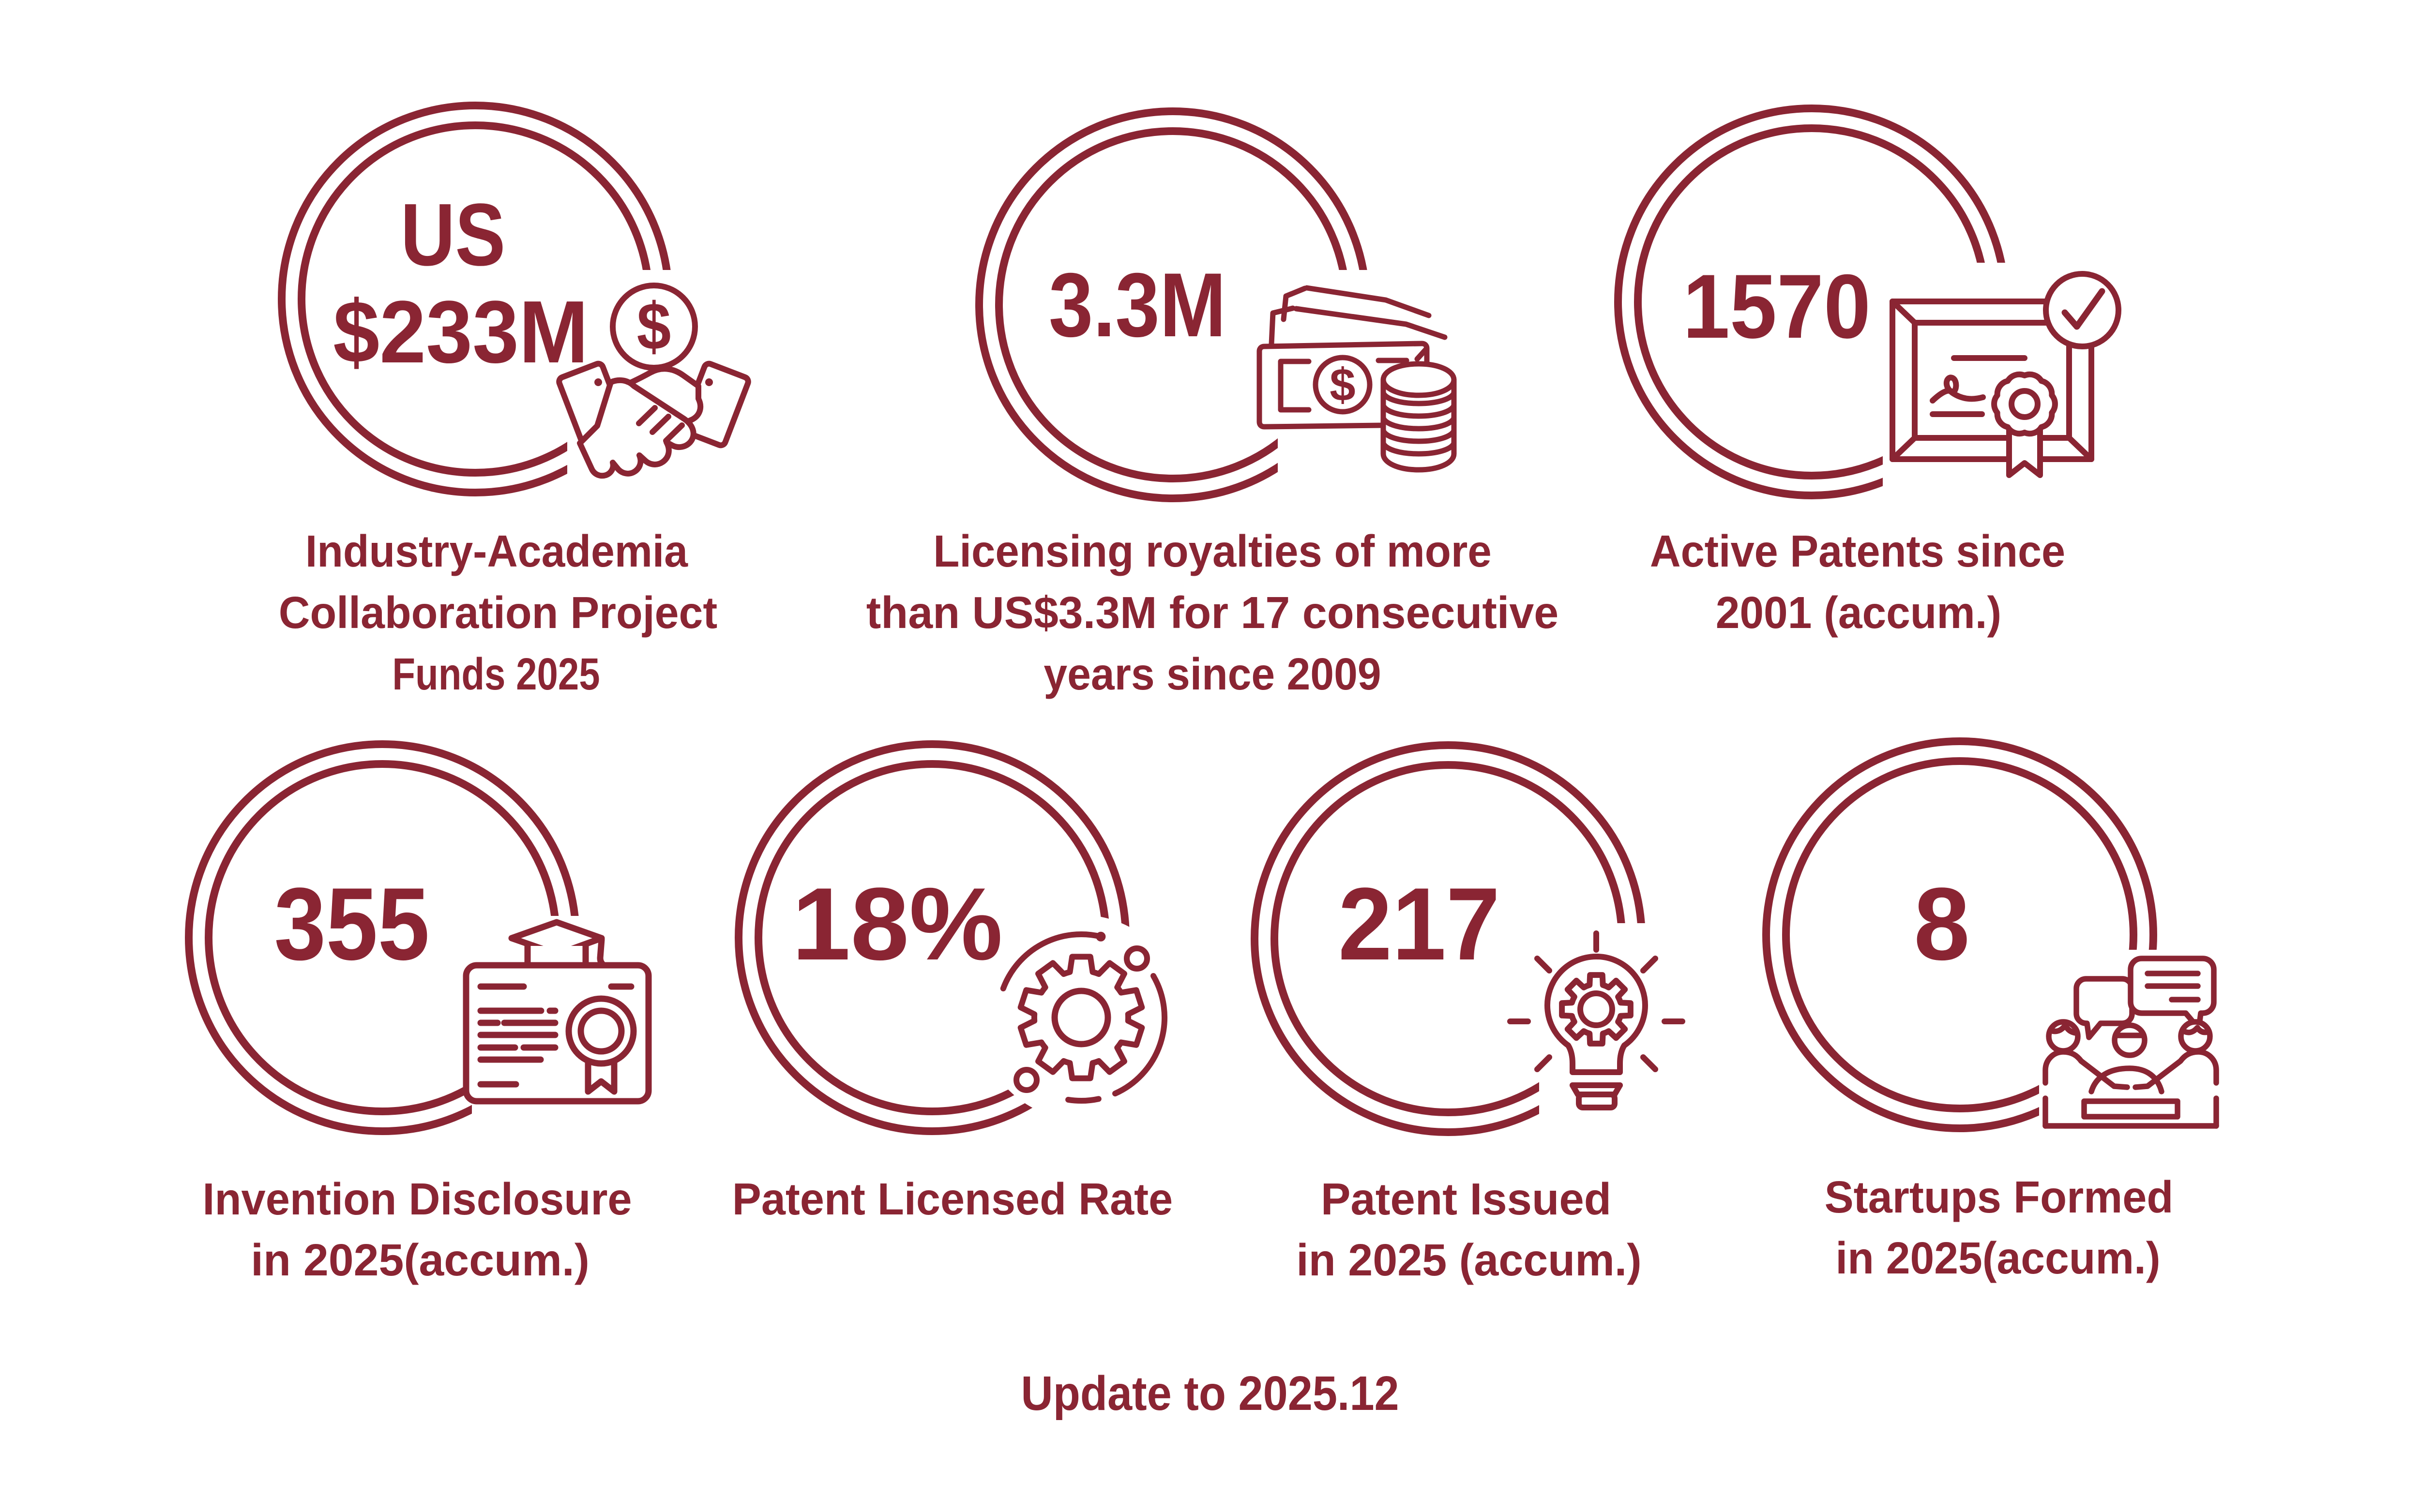 The height and width of the screenshot is (1512, 2420). I want to click on svg-text: 3.3M, so click(1137, 305).